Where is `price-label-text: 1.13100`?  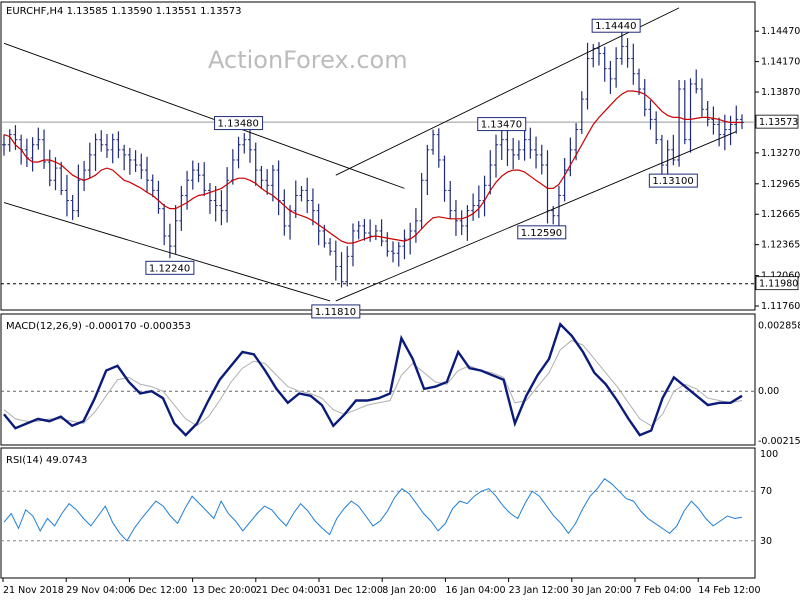 price-label-text: 1.13100 is located at coordinates (672, 181).